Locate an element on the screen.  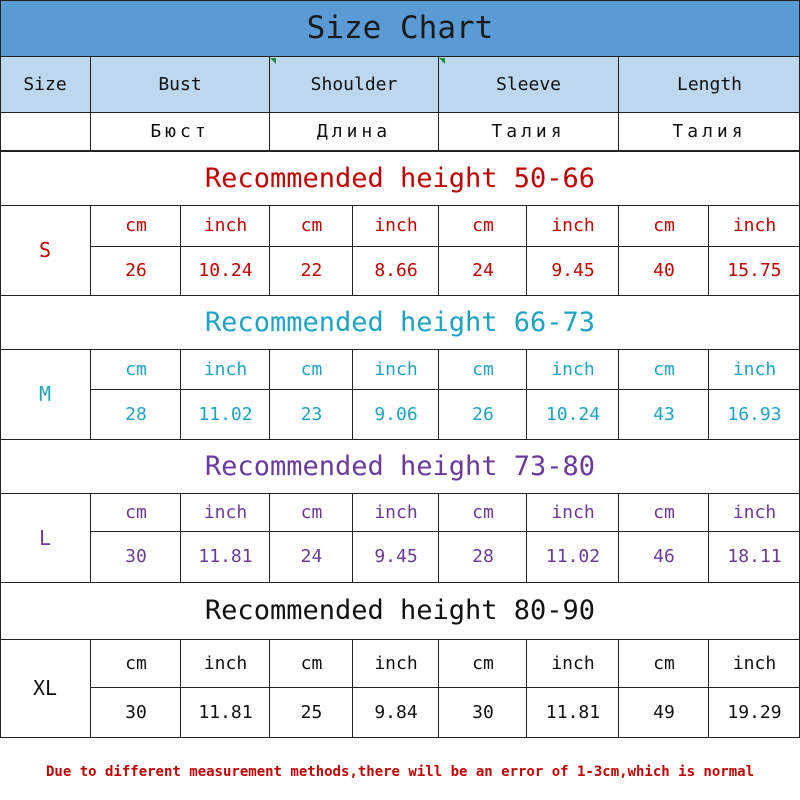
measurement-value: 9.84 is located at coordinates (396, 712).